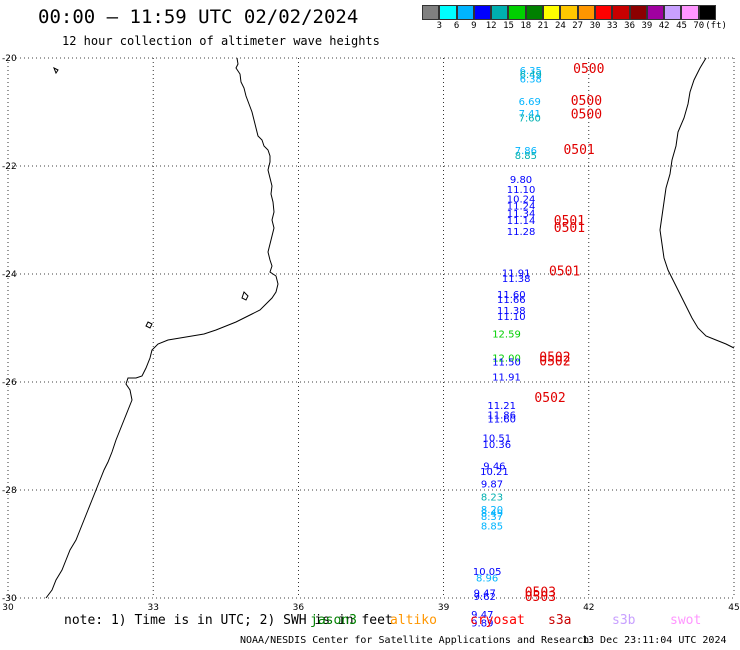  What do you see at coordinates (501, 415) in the screenshot?
I see `wave-height-label: 11.86` at bounding box center [501, 415].